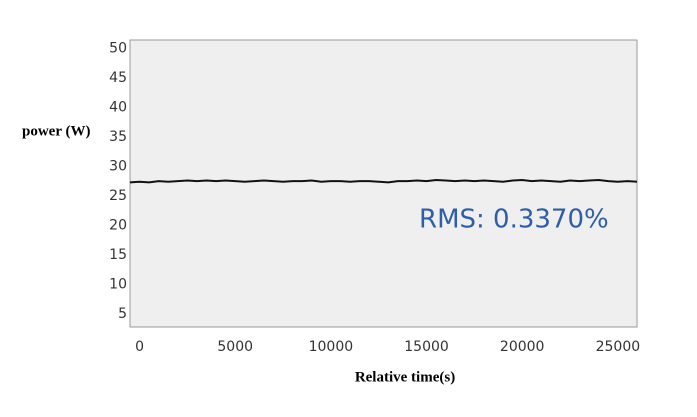 Image resolution: width=697 pixels, height=417 pixels. What do you see at coordinates (118, 255) in the screenshot?
I see `y-tick-label: 15` at bounding box center [118, 255].